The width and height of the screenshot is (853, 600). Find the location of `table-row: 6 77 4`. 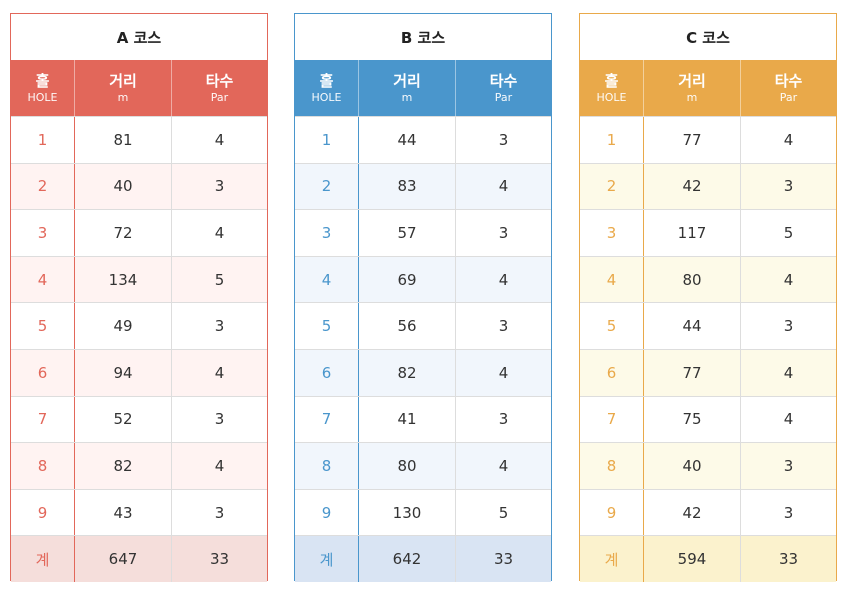

table-row: 6 77 4 is located at coordinates (708, 372).